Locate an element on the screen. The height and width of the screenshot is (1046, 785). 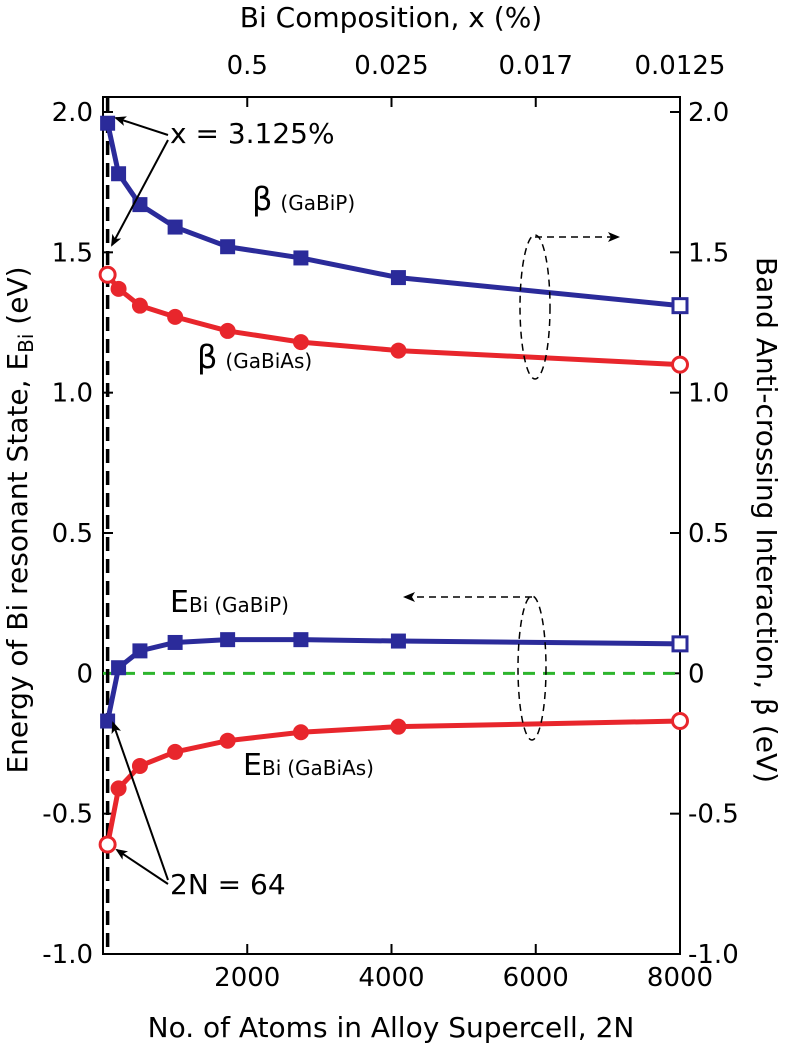
top-tick-label: 0.0125 is located at coordinates (680, 66).